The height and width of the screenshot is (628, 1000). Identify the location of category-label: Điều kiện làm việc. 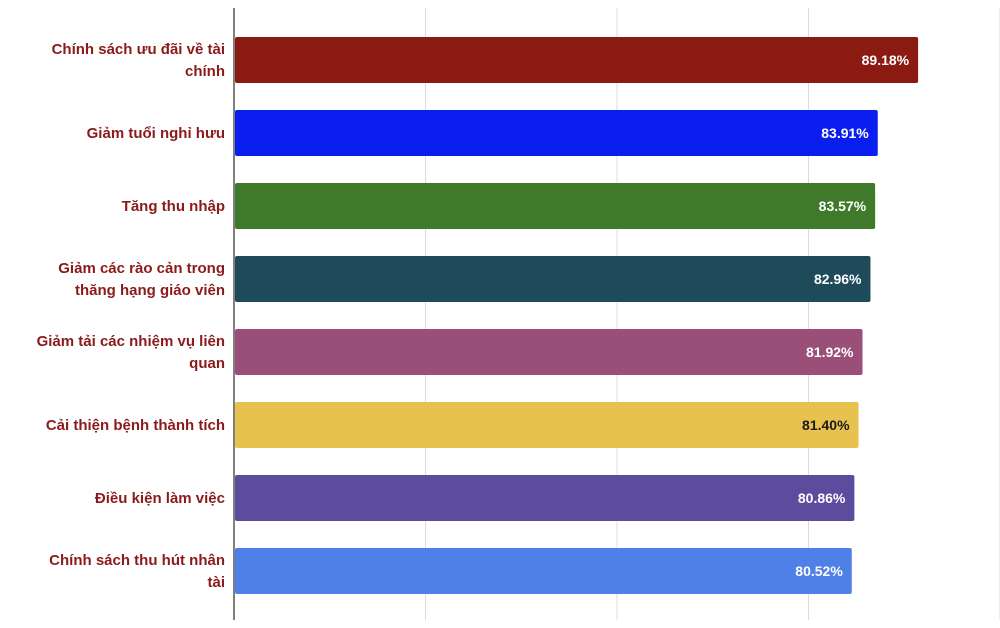
(160, 498).